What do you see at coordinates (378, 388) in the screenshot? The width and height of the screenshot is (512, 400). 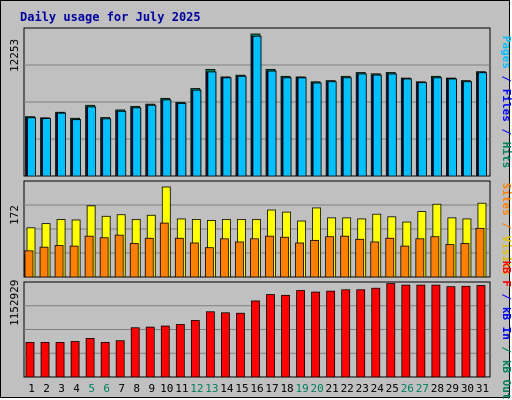 I see `x-tick-label: 24` at bounding box center [378, 388].